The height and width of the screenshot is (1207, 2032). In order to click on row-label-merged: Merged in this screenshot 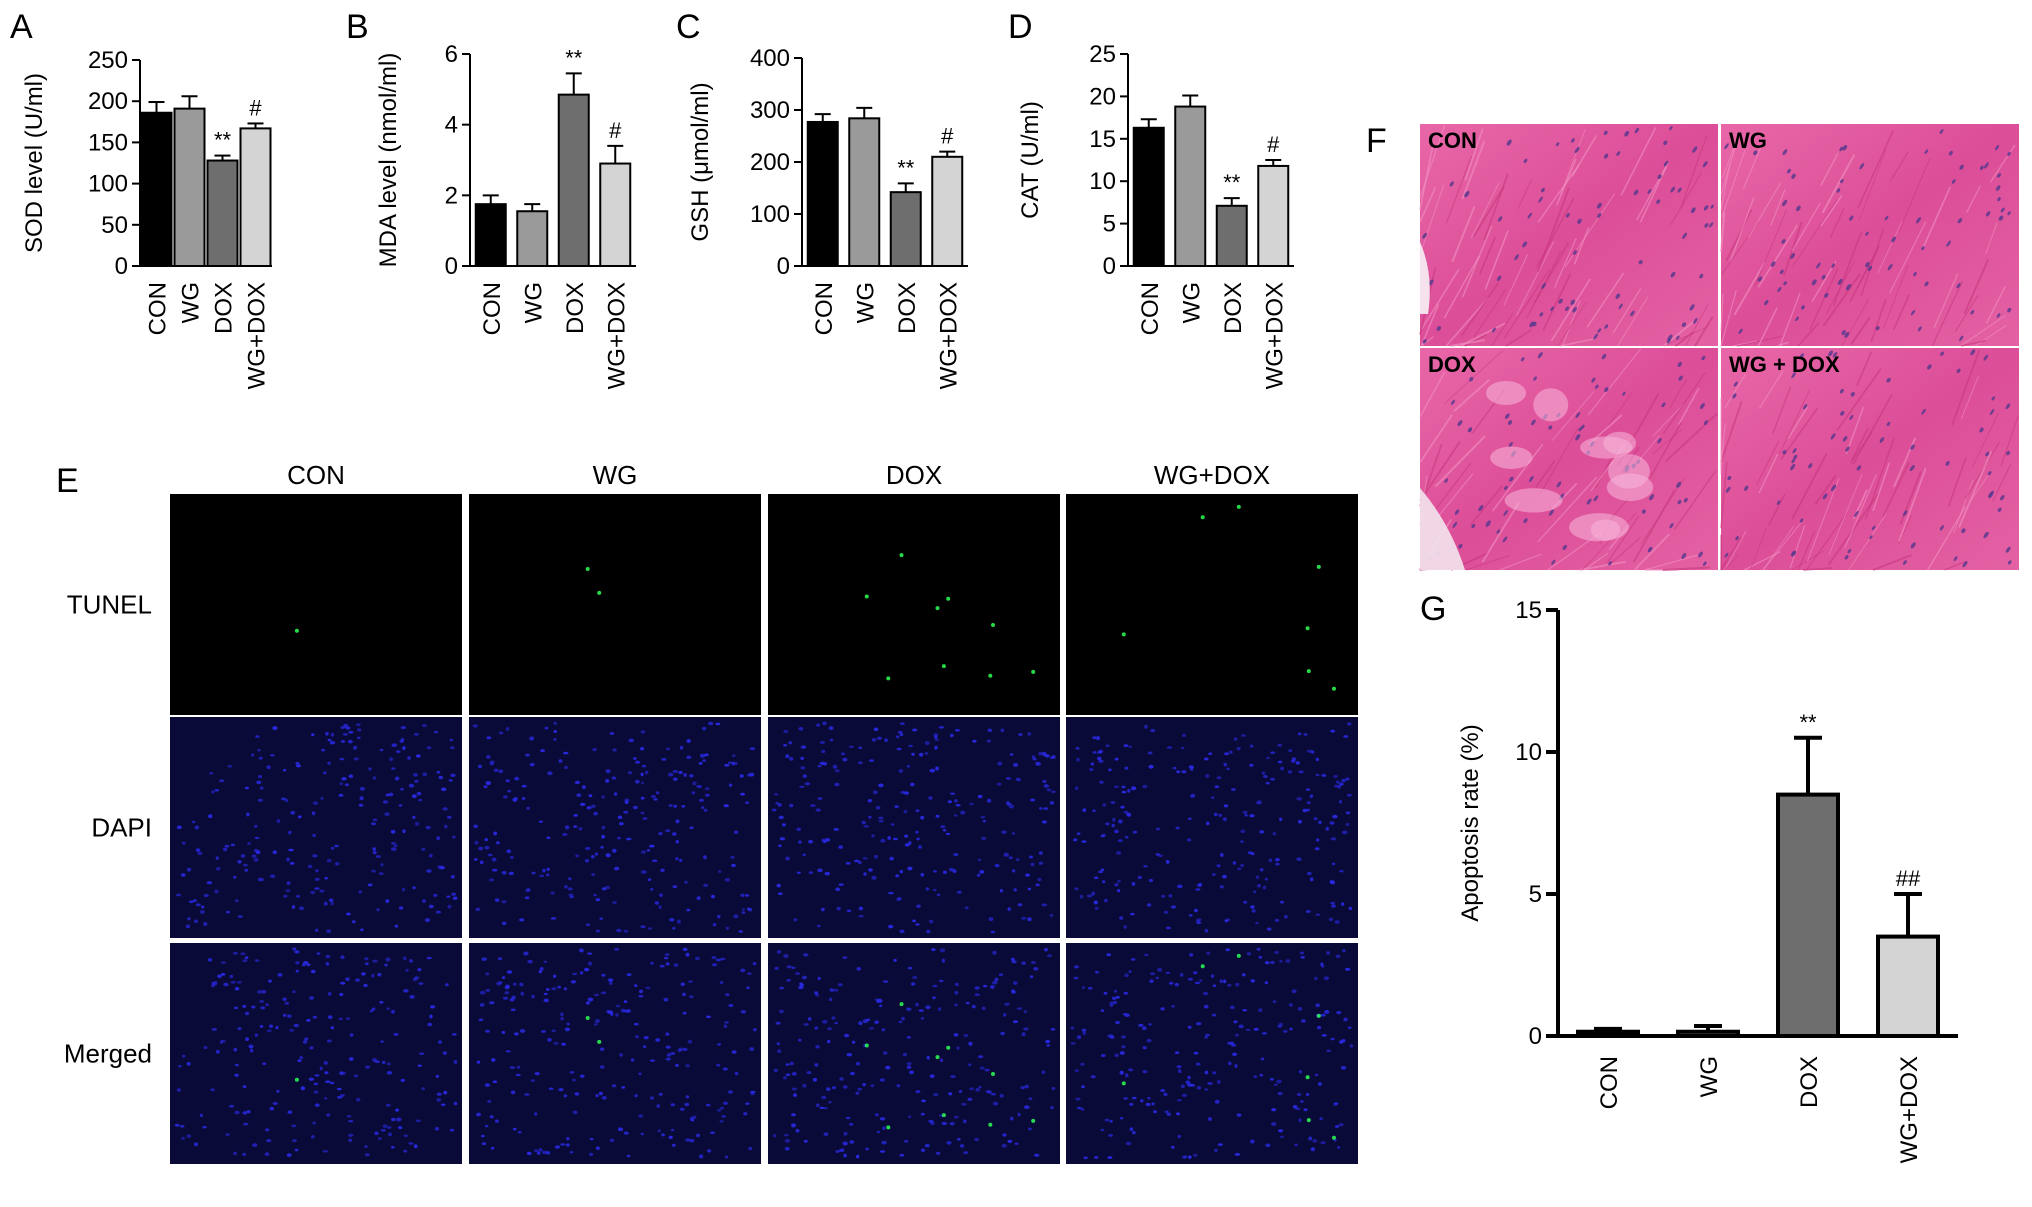, I will do `click(108, 1054)`.